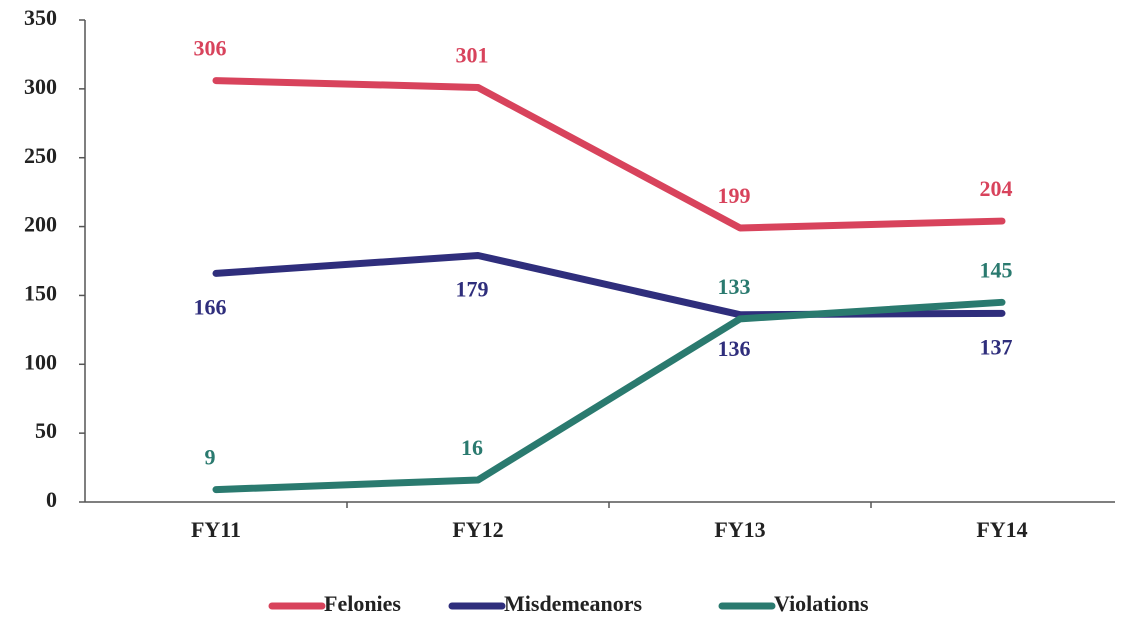  I want to click on y-tick-label: 300, so click(40, 86).